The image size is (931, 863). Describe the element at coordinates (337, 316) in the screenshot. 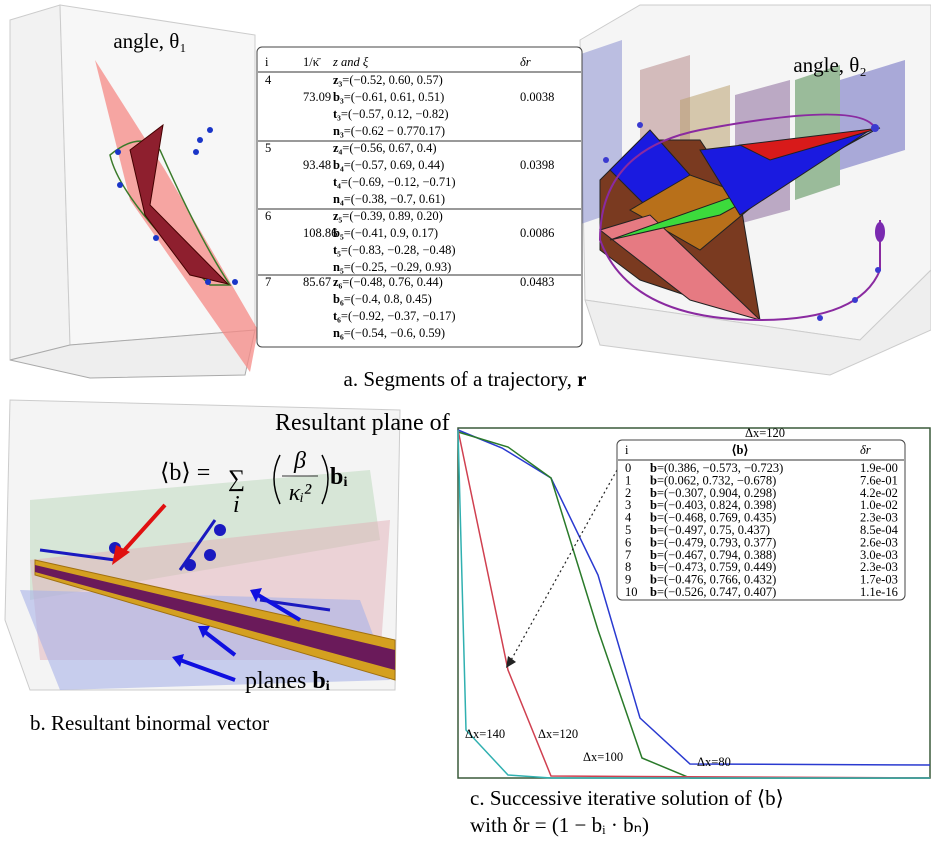

I see `symbol: t₆` at that location.